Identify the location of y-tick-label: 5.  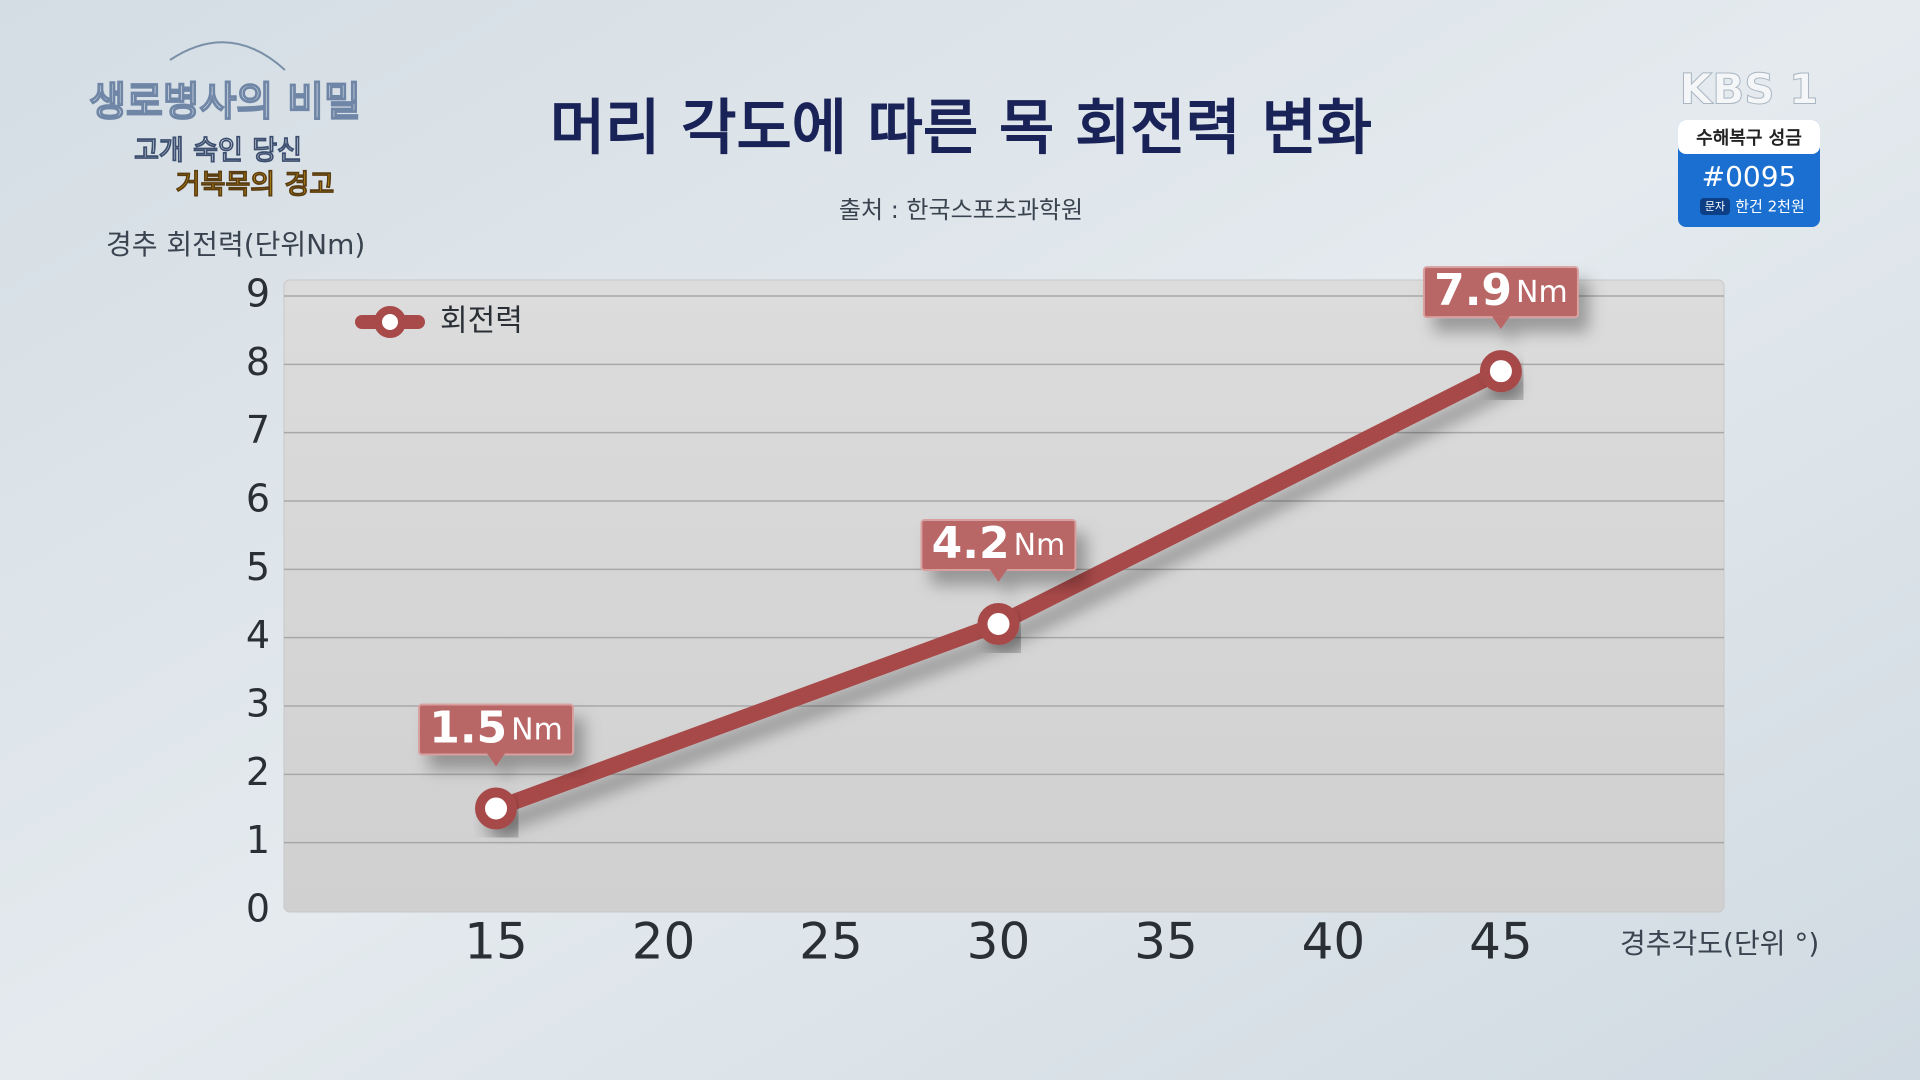
(258, 567).